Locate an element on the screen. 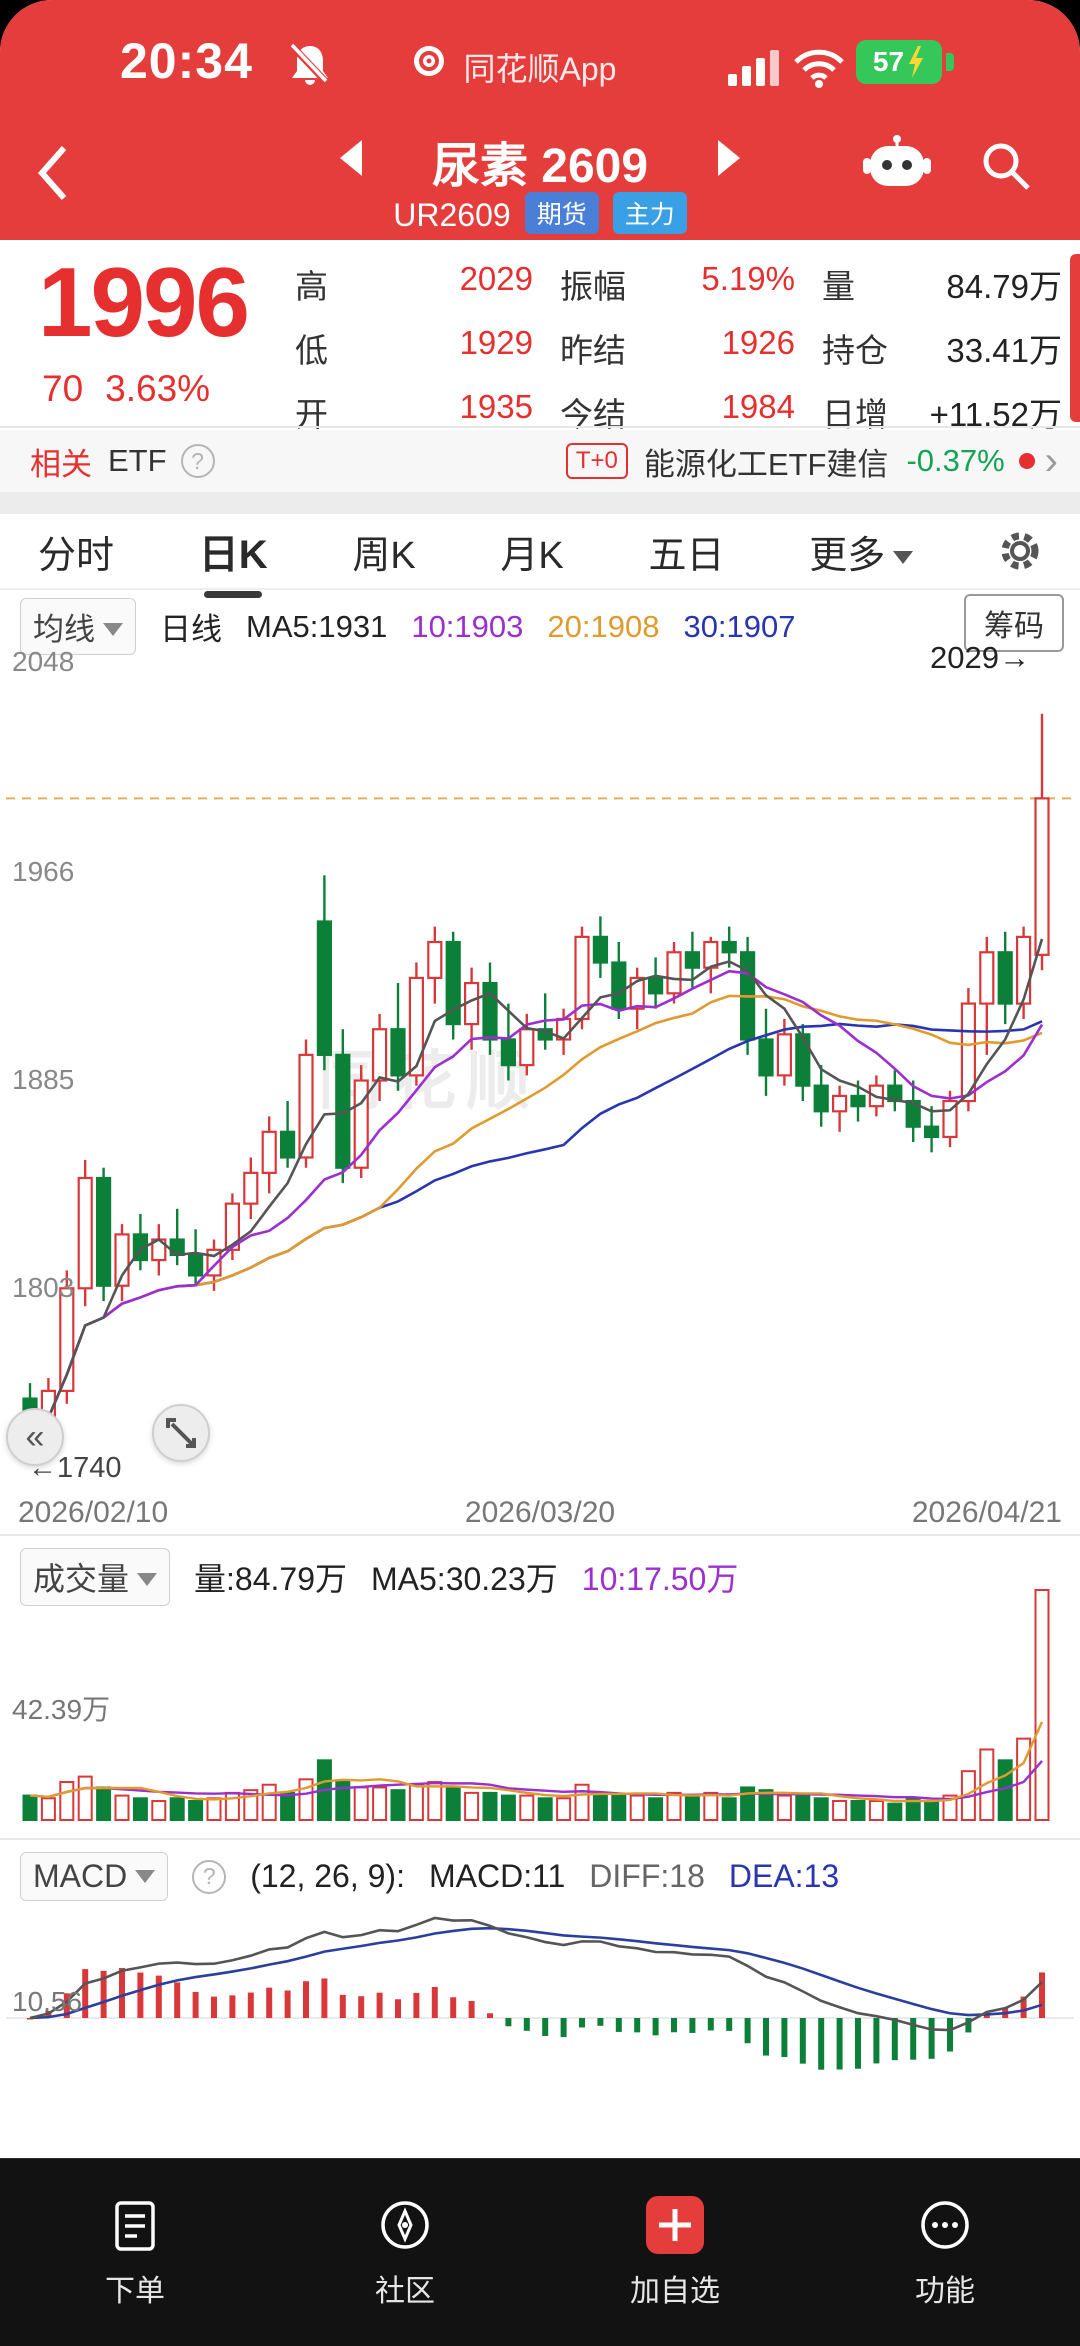 The width and height of the screenshot is (1080, 2346). volume-ma5: MA5:30.23万 is located at coordinates (464, 1579).